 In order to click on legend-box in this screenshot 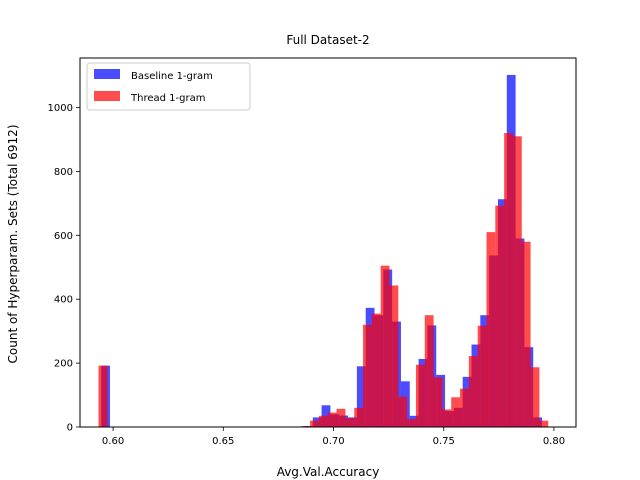, I will do `click(168, 86)`.